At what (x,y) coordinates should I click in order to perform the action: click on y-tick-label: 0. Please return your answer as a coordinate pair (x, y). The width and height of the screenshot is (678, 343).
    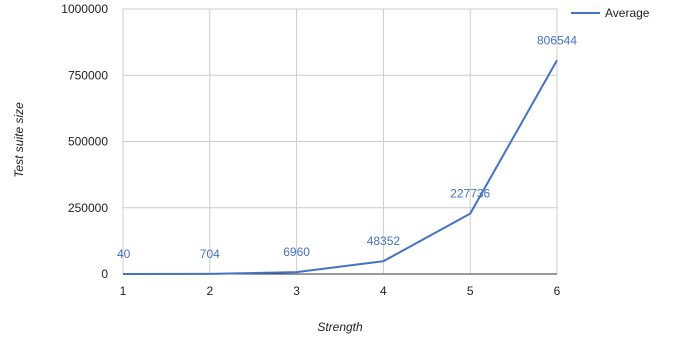
    Looking at the image, I should click on (104, 274).